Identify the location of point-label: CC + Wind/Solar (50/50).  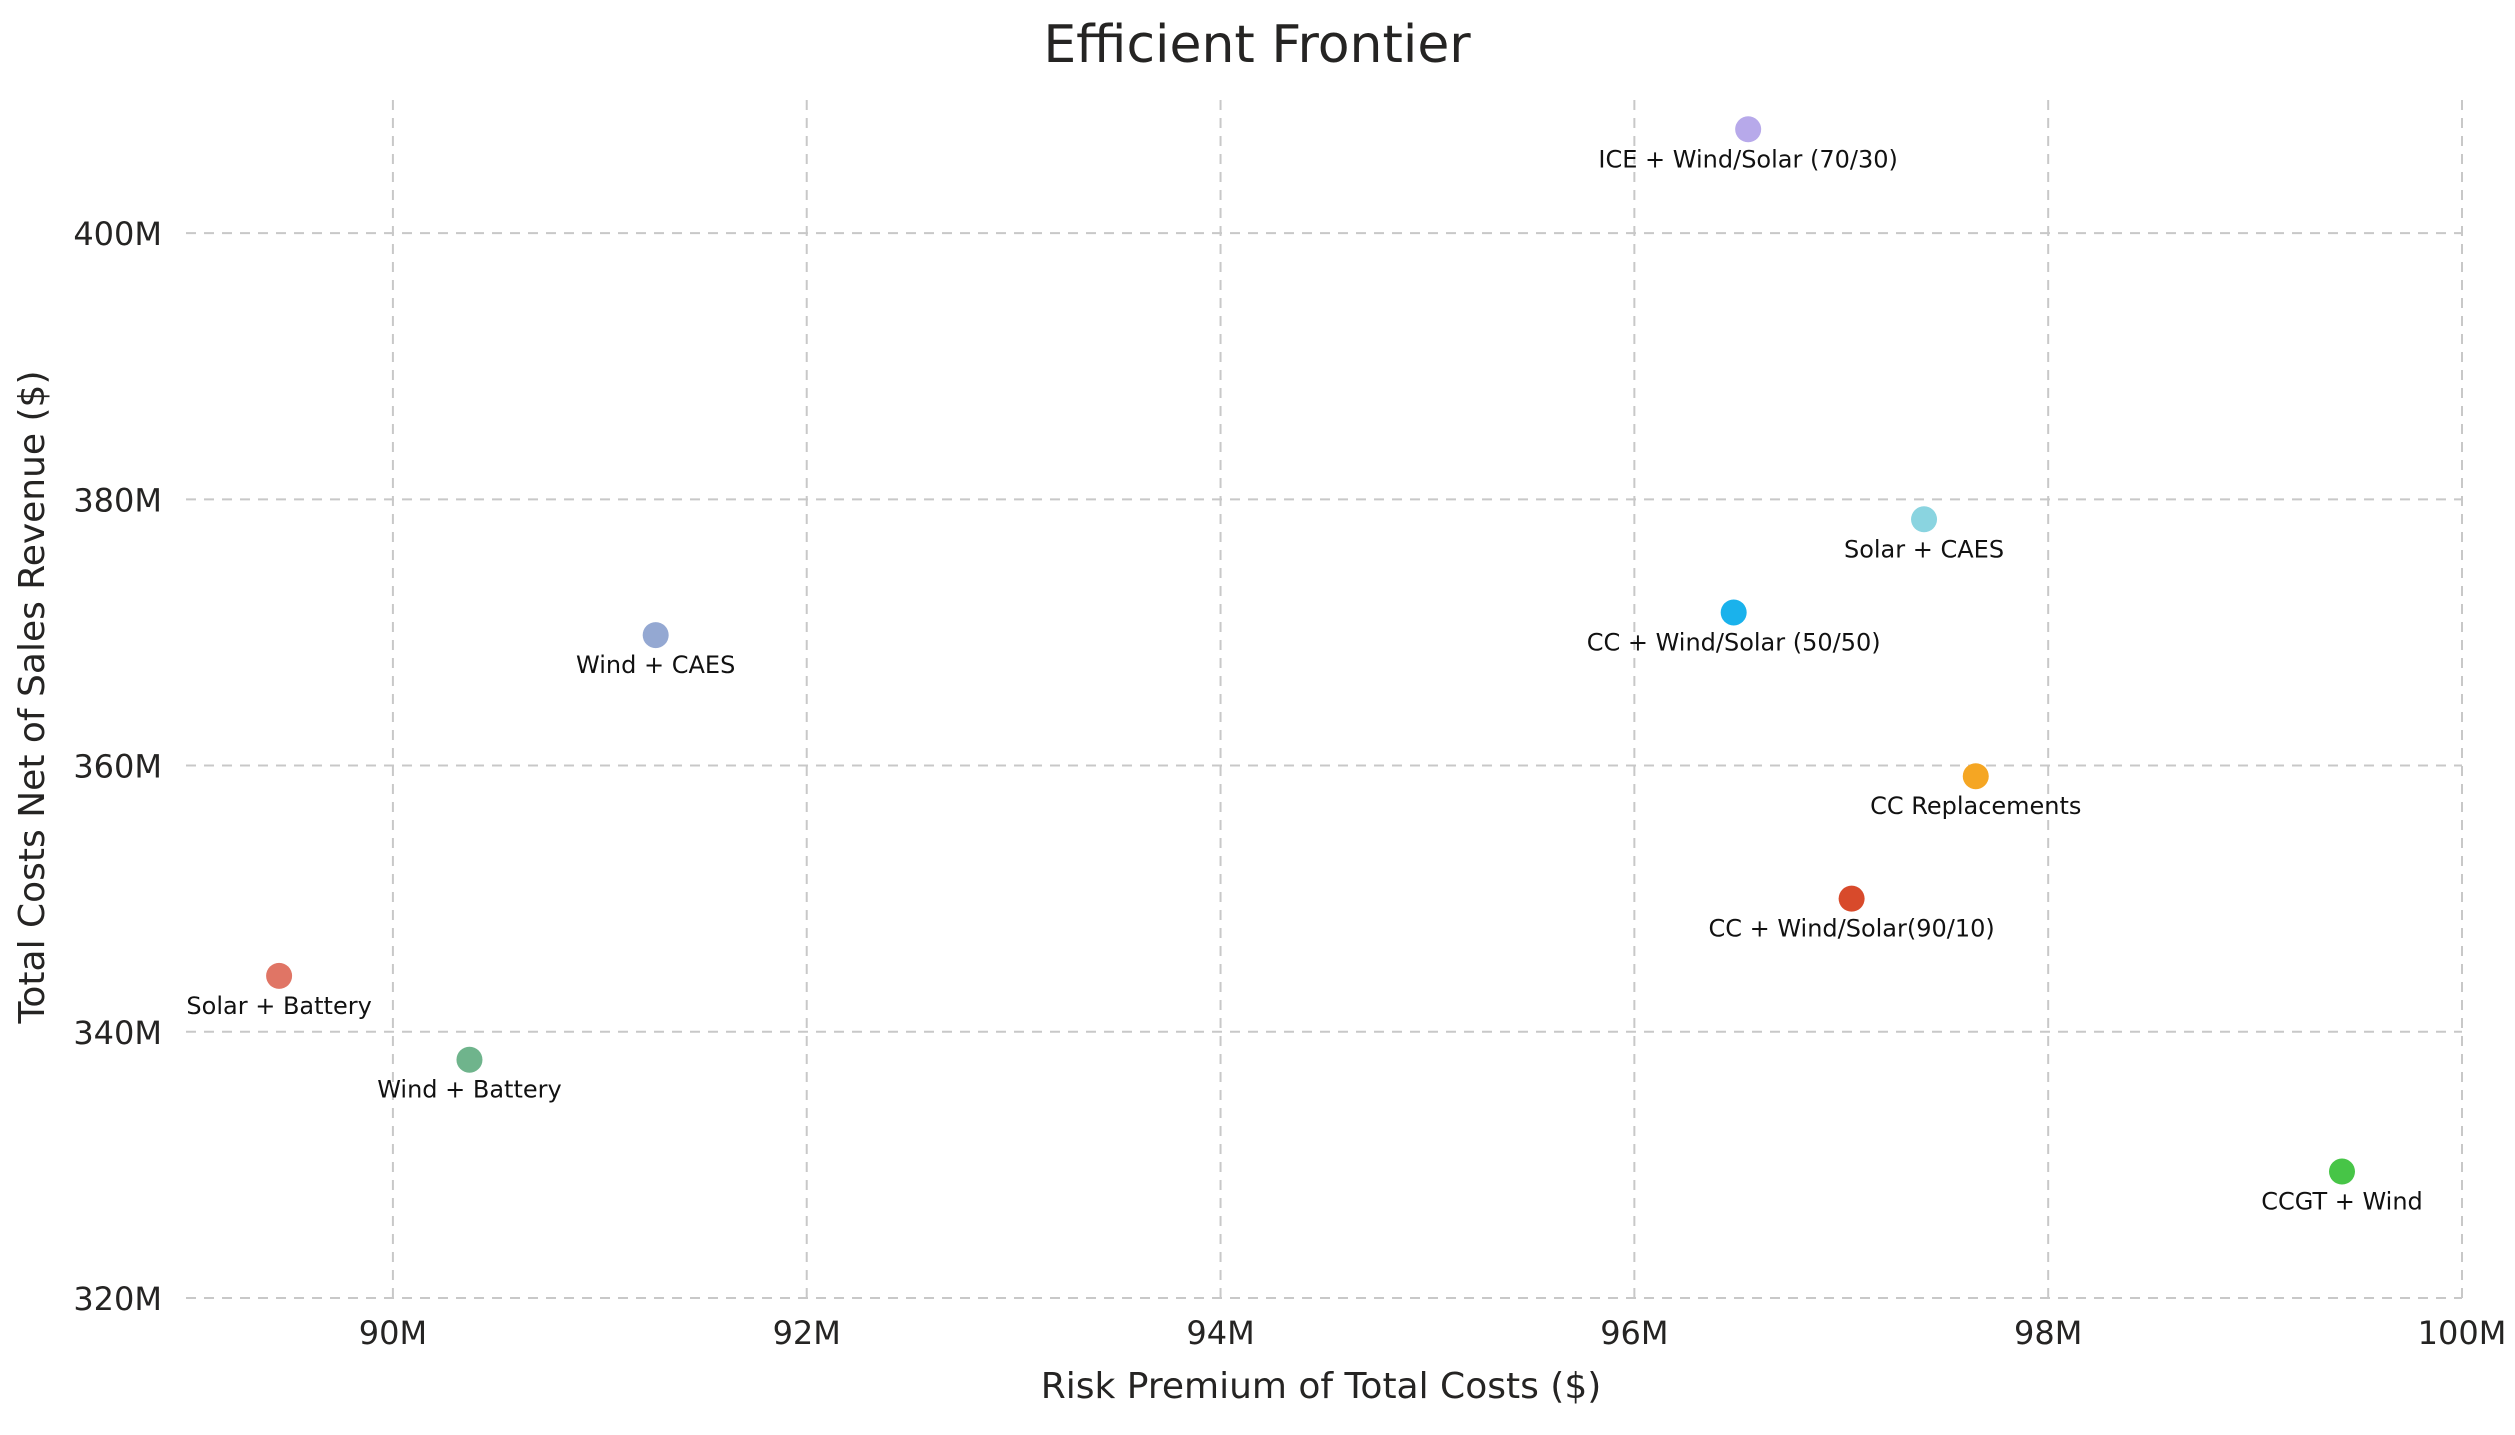
(1734, 642).